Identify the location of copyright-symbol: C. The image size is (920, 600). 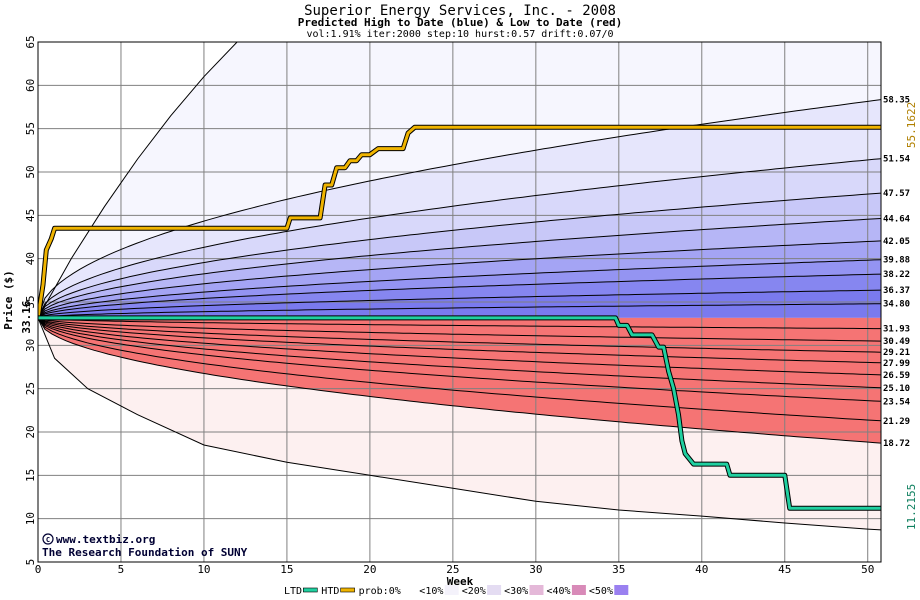
(48, 540).